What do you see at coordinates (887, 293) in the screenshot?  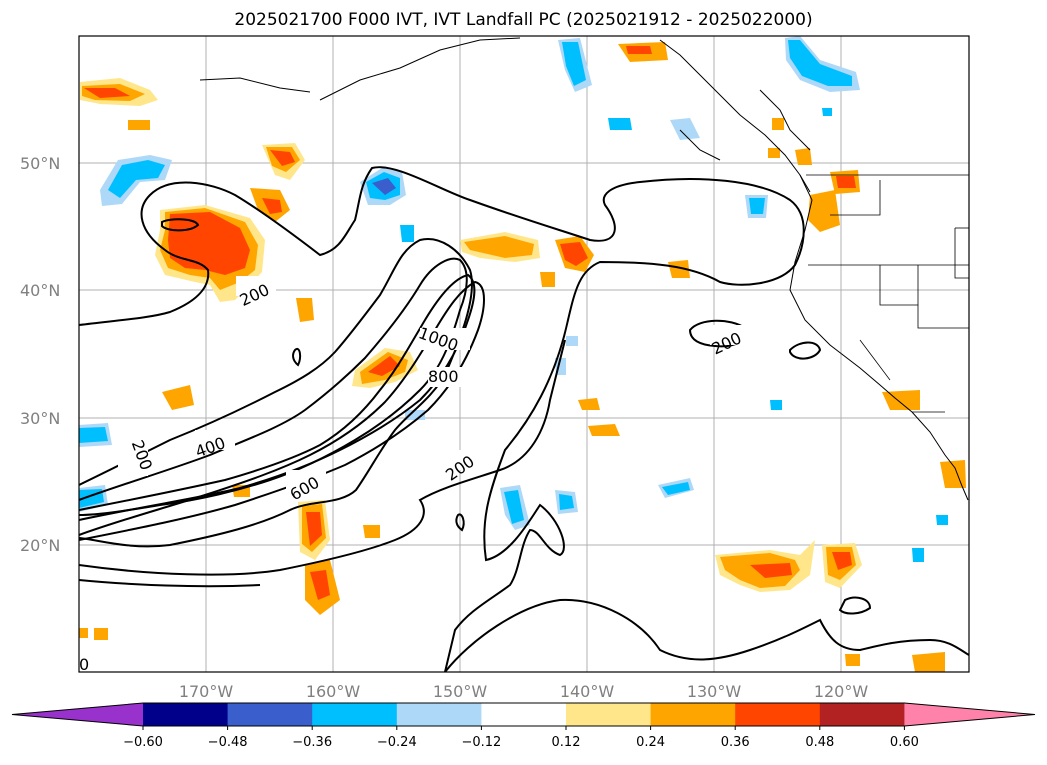 I see `state-borders` at bounding box center [887, 293].